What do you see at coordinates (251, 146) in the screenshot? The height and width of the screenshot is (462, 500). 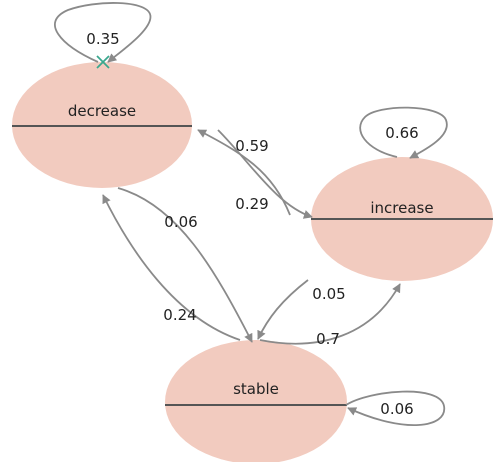 I see `label-decrease-to-increase: 0.59` at bounding box center [251, 146].